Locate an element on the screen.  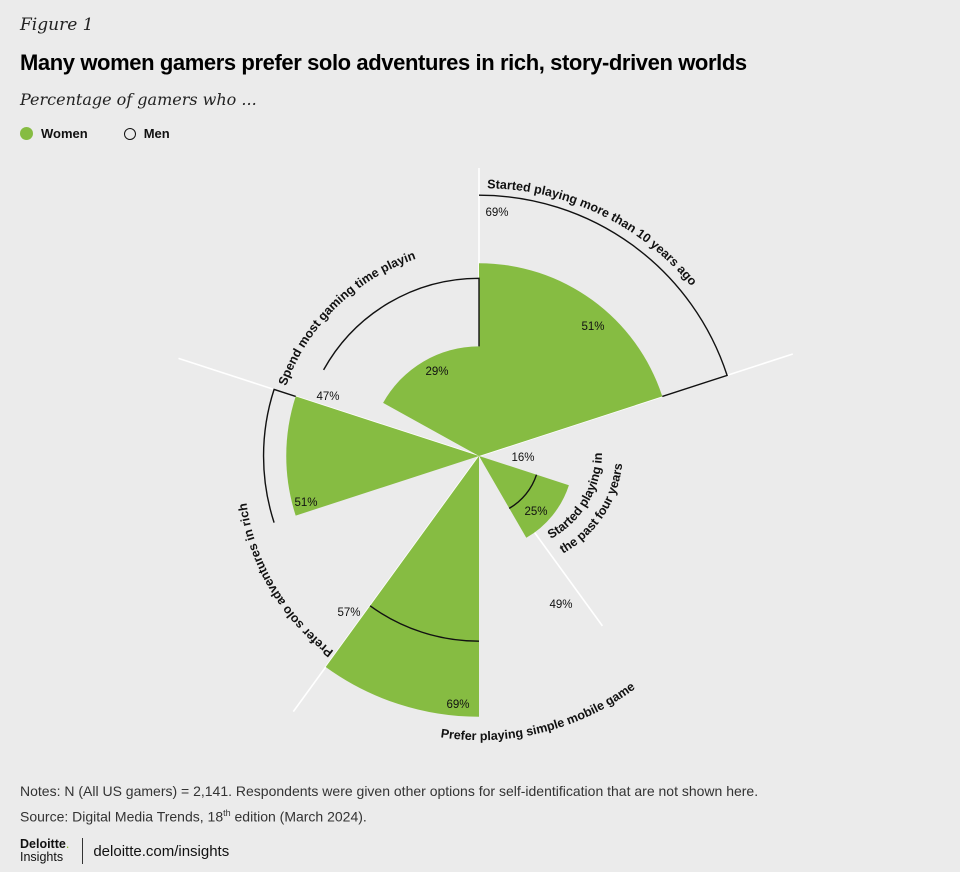
legend-women-label: Women is located at coordinates (64, 133).